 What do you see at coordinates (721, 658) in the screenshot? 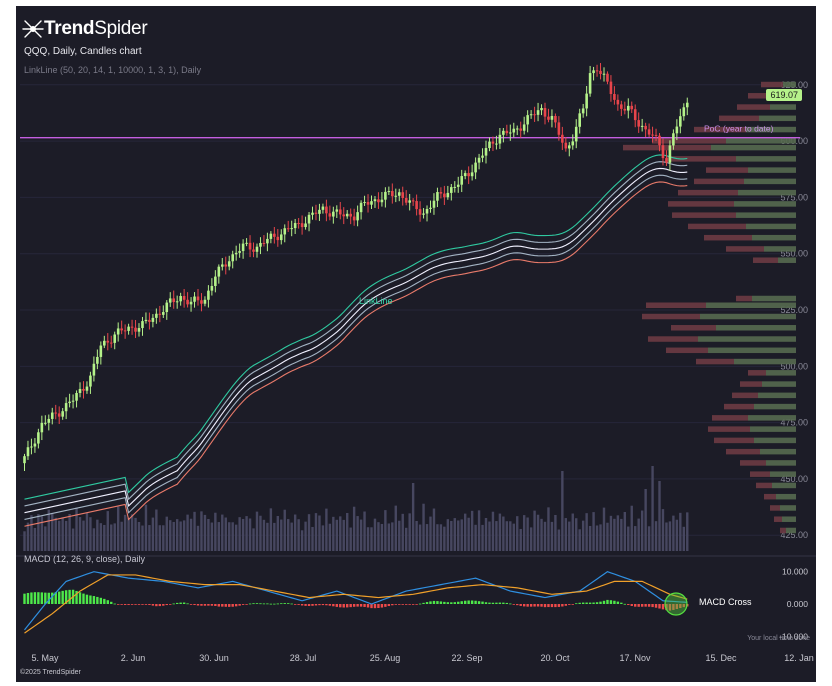
I see `time-axis-label: 15. Dec` at bounding box center [721, 658].